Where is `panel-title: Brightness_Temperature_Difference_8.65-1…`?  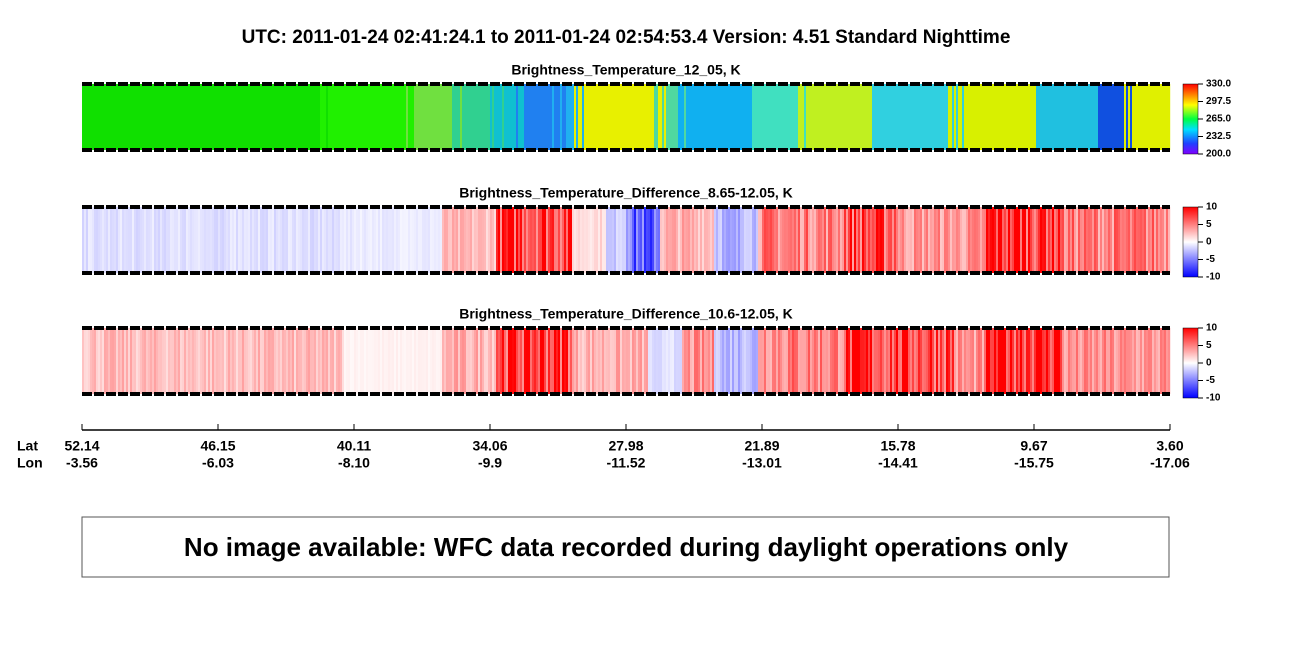
panel-title: Brightness_Temperature_Difference_8.65-1… is located at coordinates (626, 193).